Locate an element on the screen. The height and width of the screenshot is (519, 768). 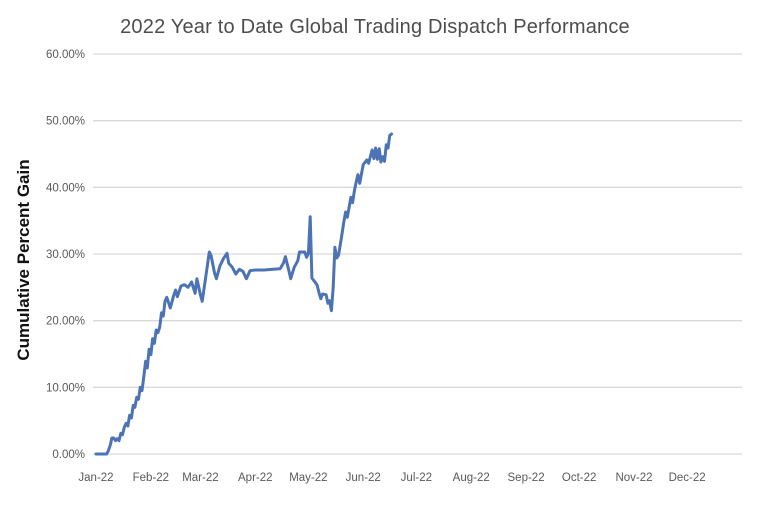
y-tick-label-30: 30.00% is located at coordinates (65, 255).